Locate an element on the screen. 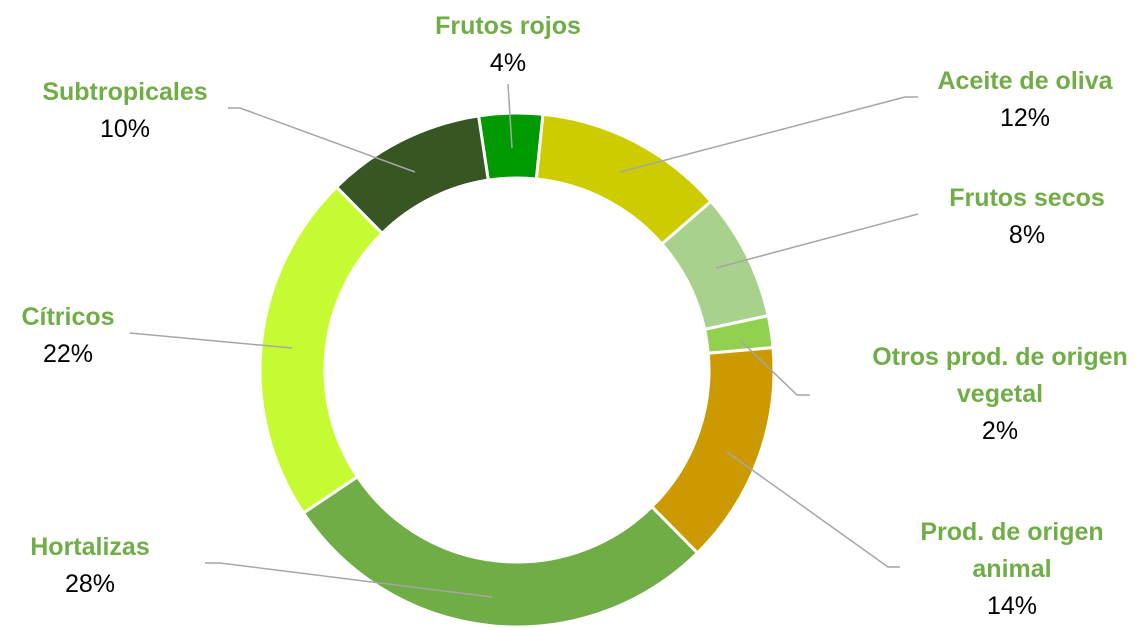 Image resolution: width=1148 pixels, height=627 pixels. value-label: 12% is located at coordinates (1025, 118).